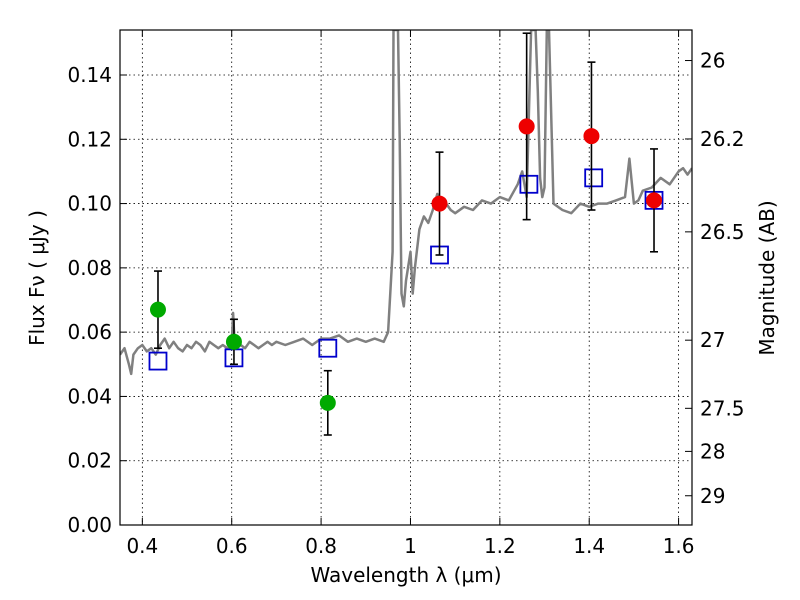  I want to click on y-tick-label: 0.04, so click(89, 396).